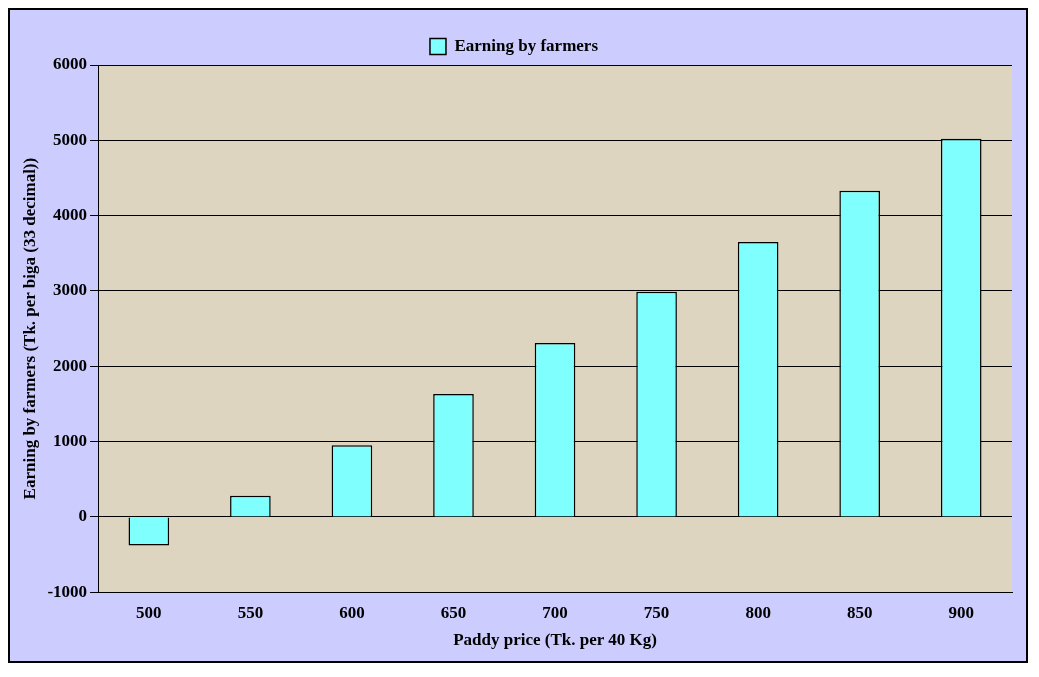  I want to click on y-tick-label: 6000, so click(70, 64).